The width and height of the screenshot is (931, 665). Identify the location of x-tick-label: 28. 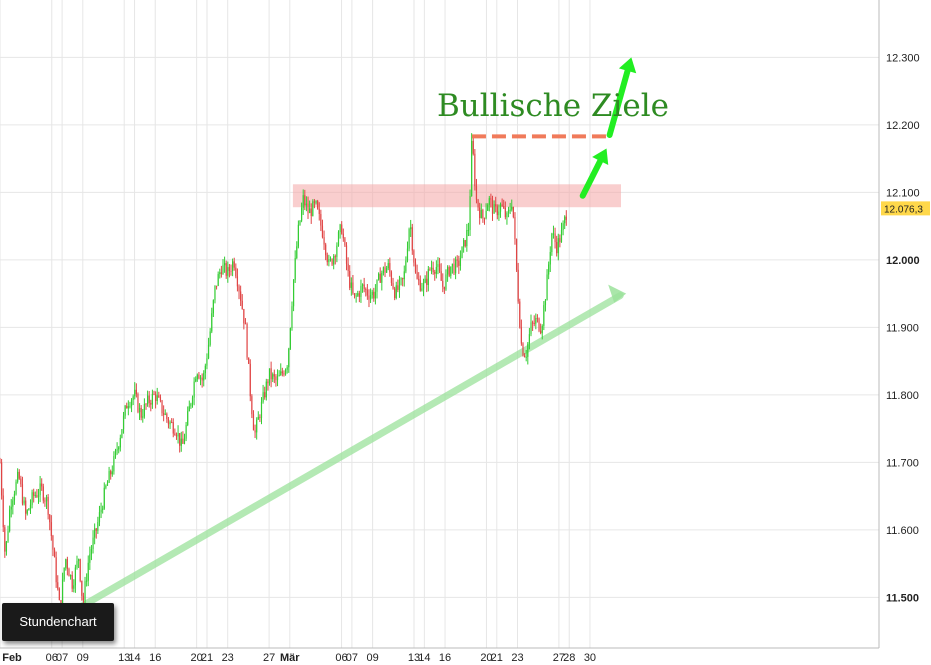
(569, 658).